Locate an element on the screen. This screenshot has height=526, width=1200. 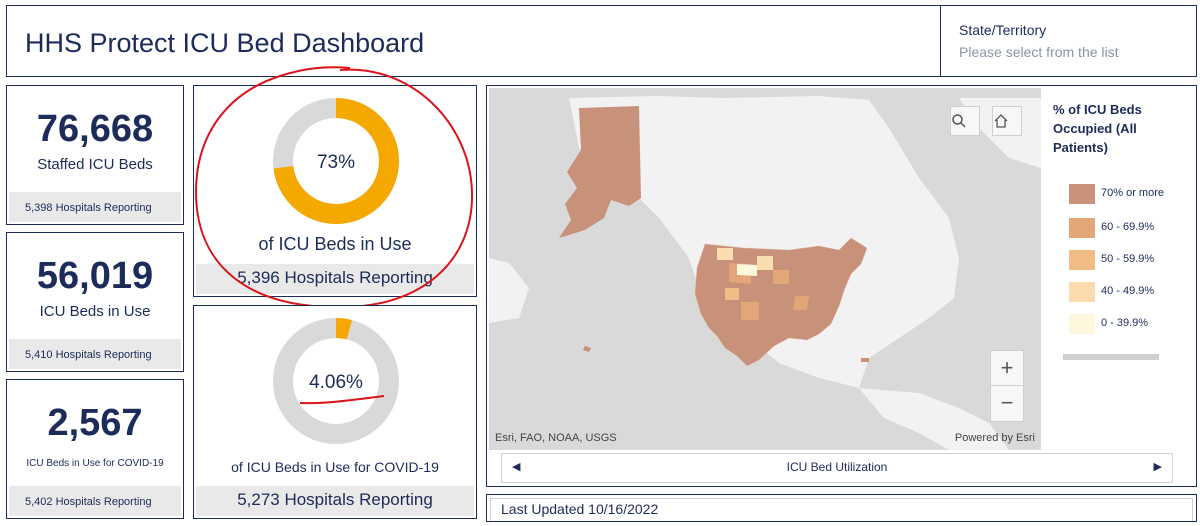
red-annotation-circle is located at coordinates (334, 187).